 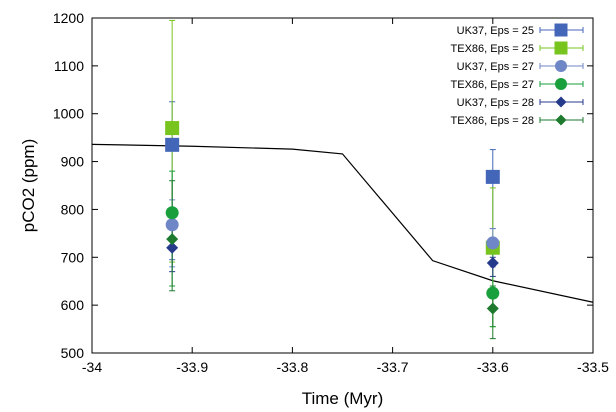 I want to click on series-3-points, so click(x=332, y=253).